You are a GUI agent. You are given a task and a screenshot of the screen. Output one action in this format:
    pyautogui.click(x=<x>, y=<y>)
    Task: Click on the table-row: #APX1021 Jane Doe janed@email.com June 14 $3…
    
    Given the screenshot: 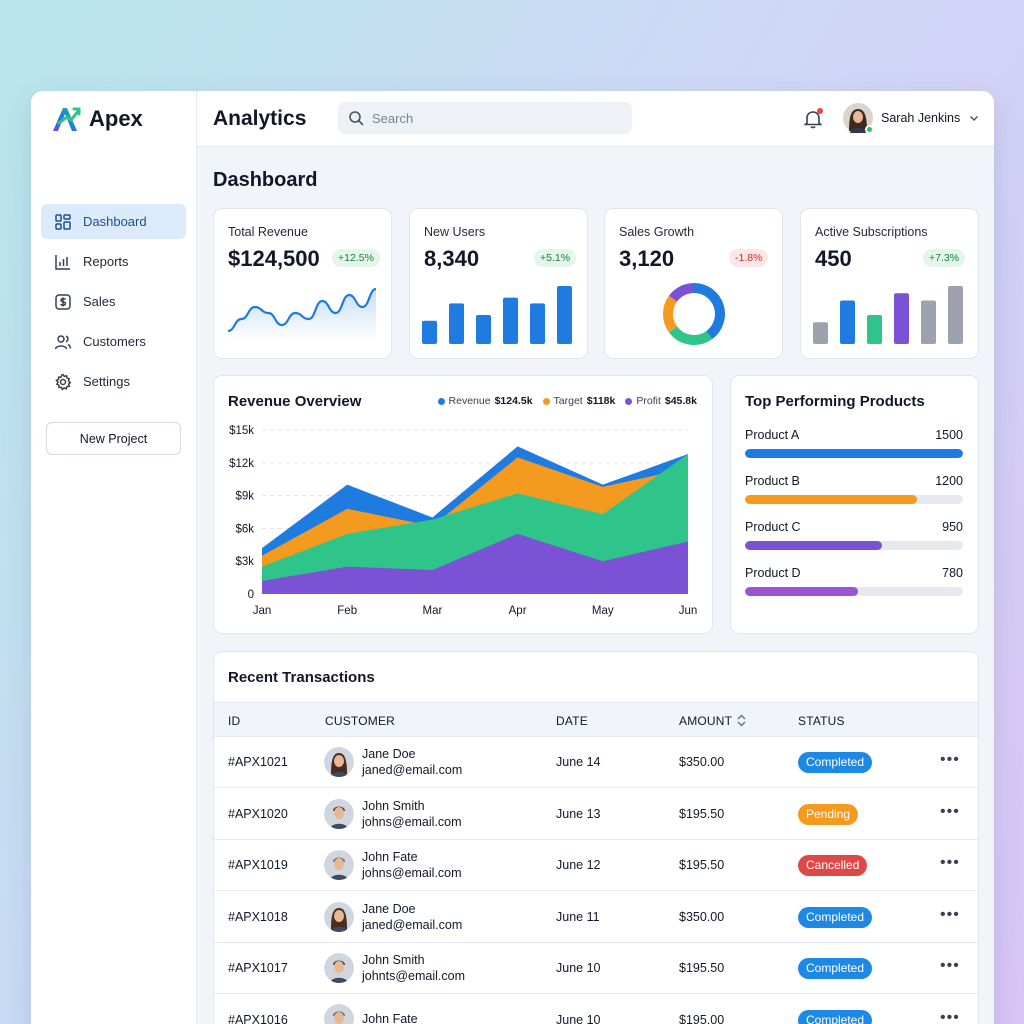 What is the action you would take?
    pyautogui.click(x=596, y=762)
    